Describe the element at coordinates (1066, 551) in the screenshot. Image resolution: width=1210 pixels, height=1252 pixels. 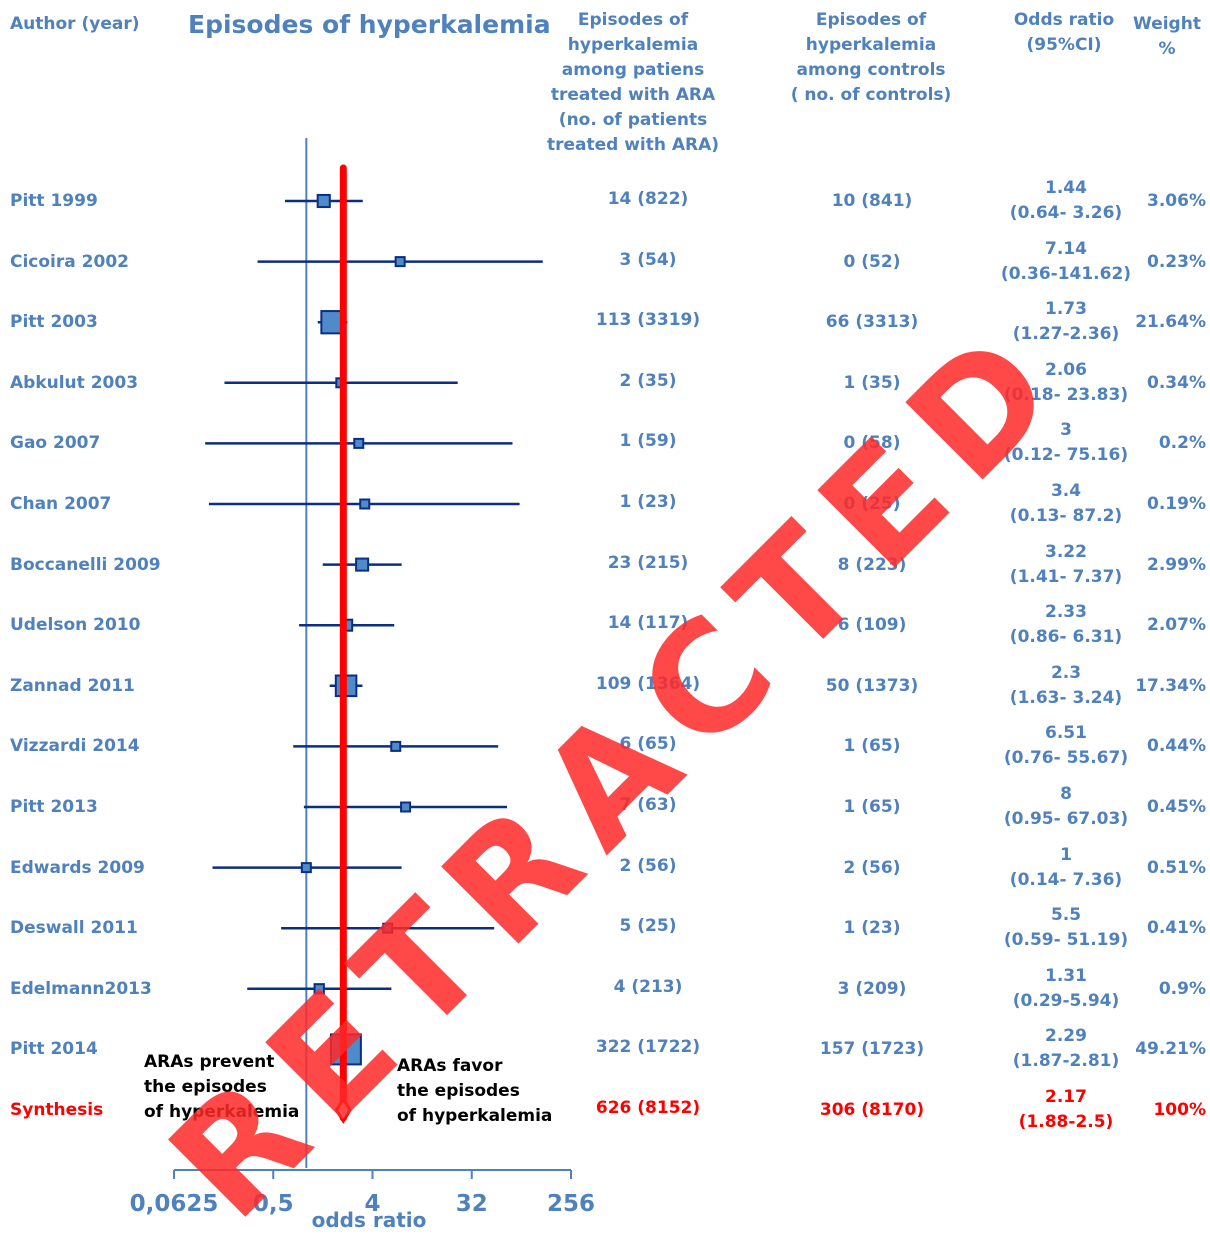
I see `odds-ratio-value: 3.22` at that location.